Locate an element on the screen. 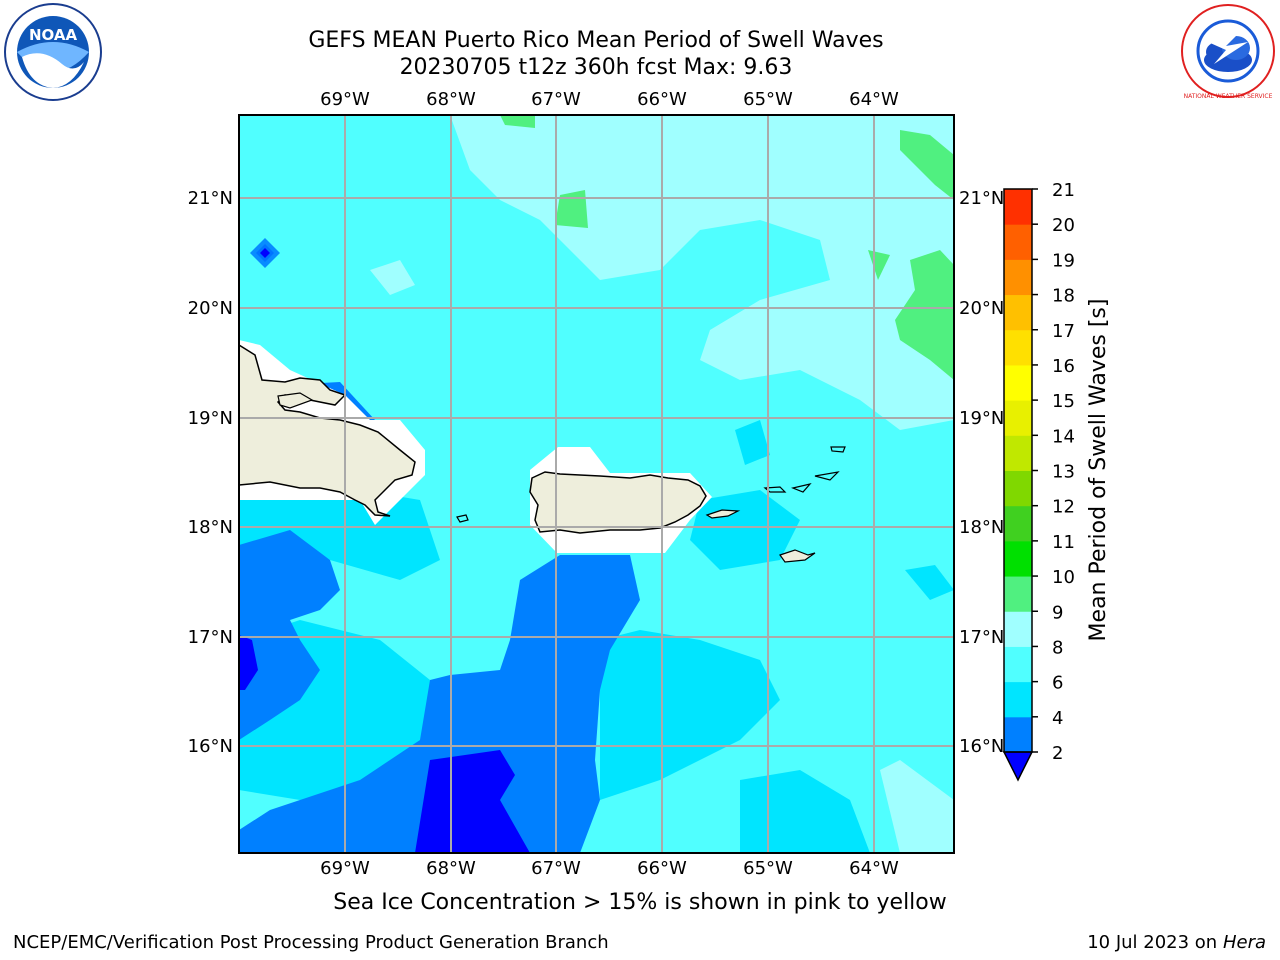  colorbar-tick-label: 20 is located at coordinates (1063, 225).